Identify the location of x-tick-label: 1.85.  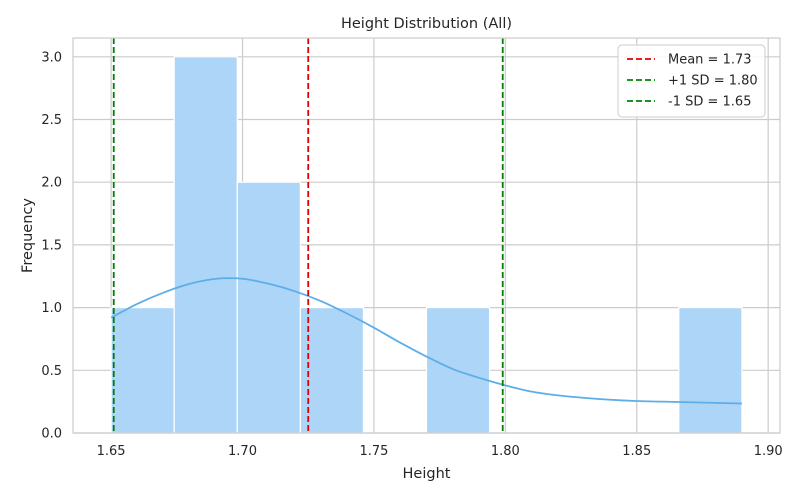
(636, 451).